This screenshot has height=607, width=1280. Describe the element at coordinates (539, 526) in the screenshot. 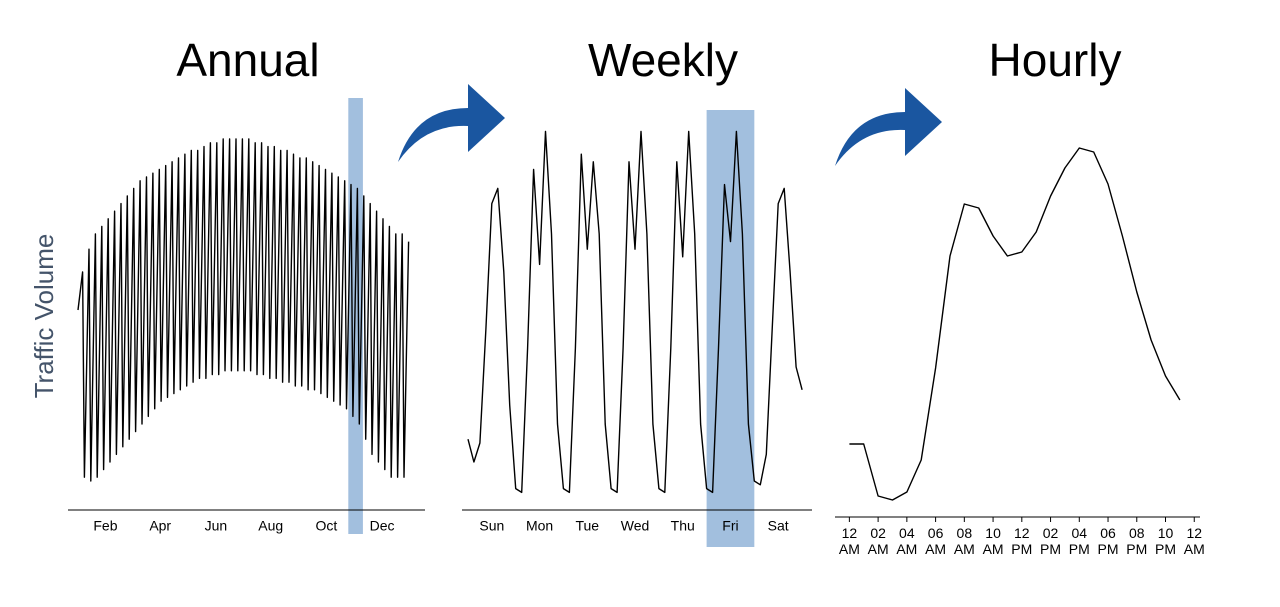

I see `x-tick-label: Mon` at that location.